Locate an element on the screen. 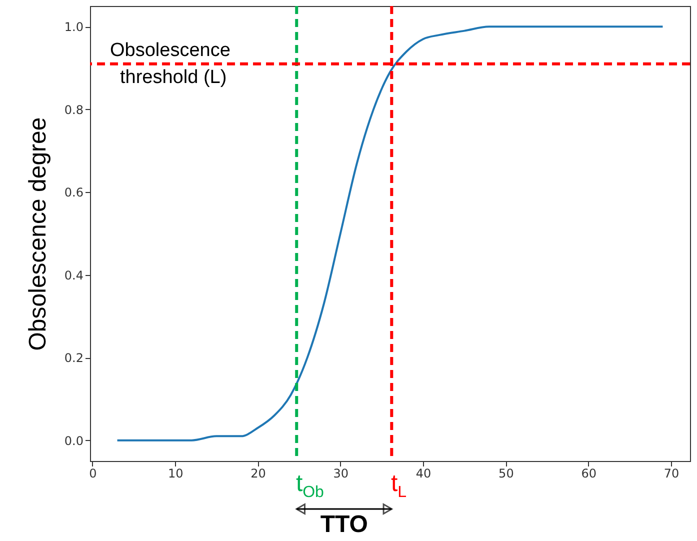 The height and width of the screenshot is (541, 697). x-tick-label: 30 is located at coordinates (341, 473).